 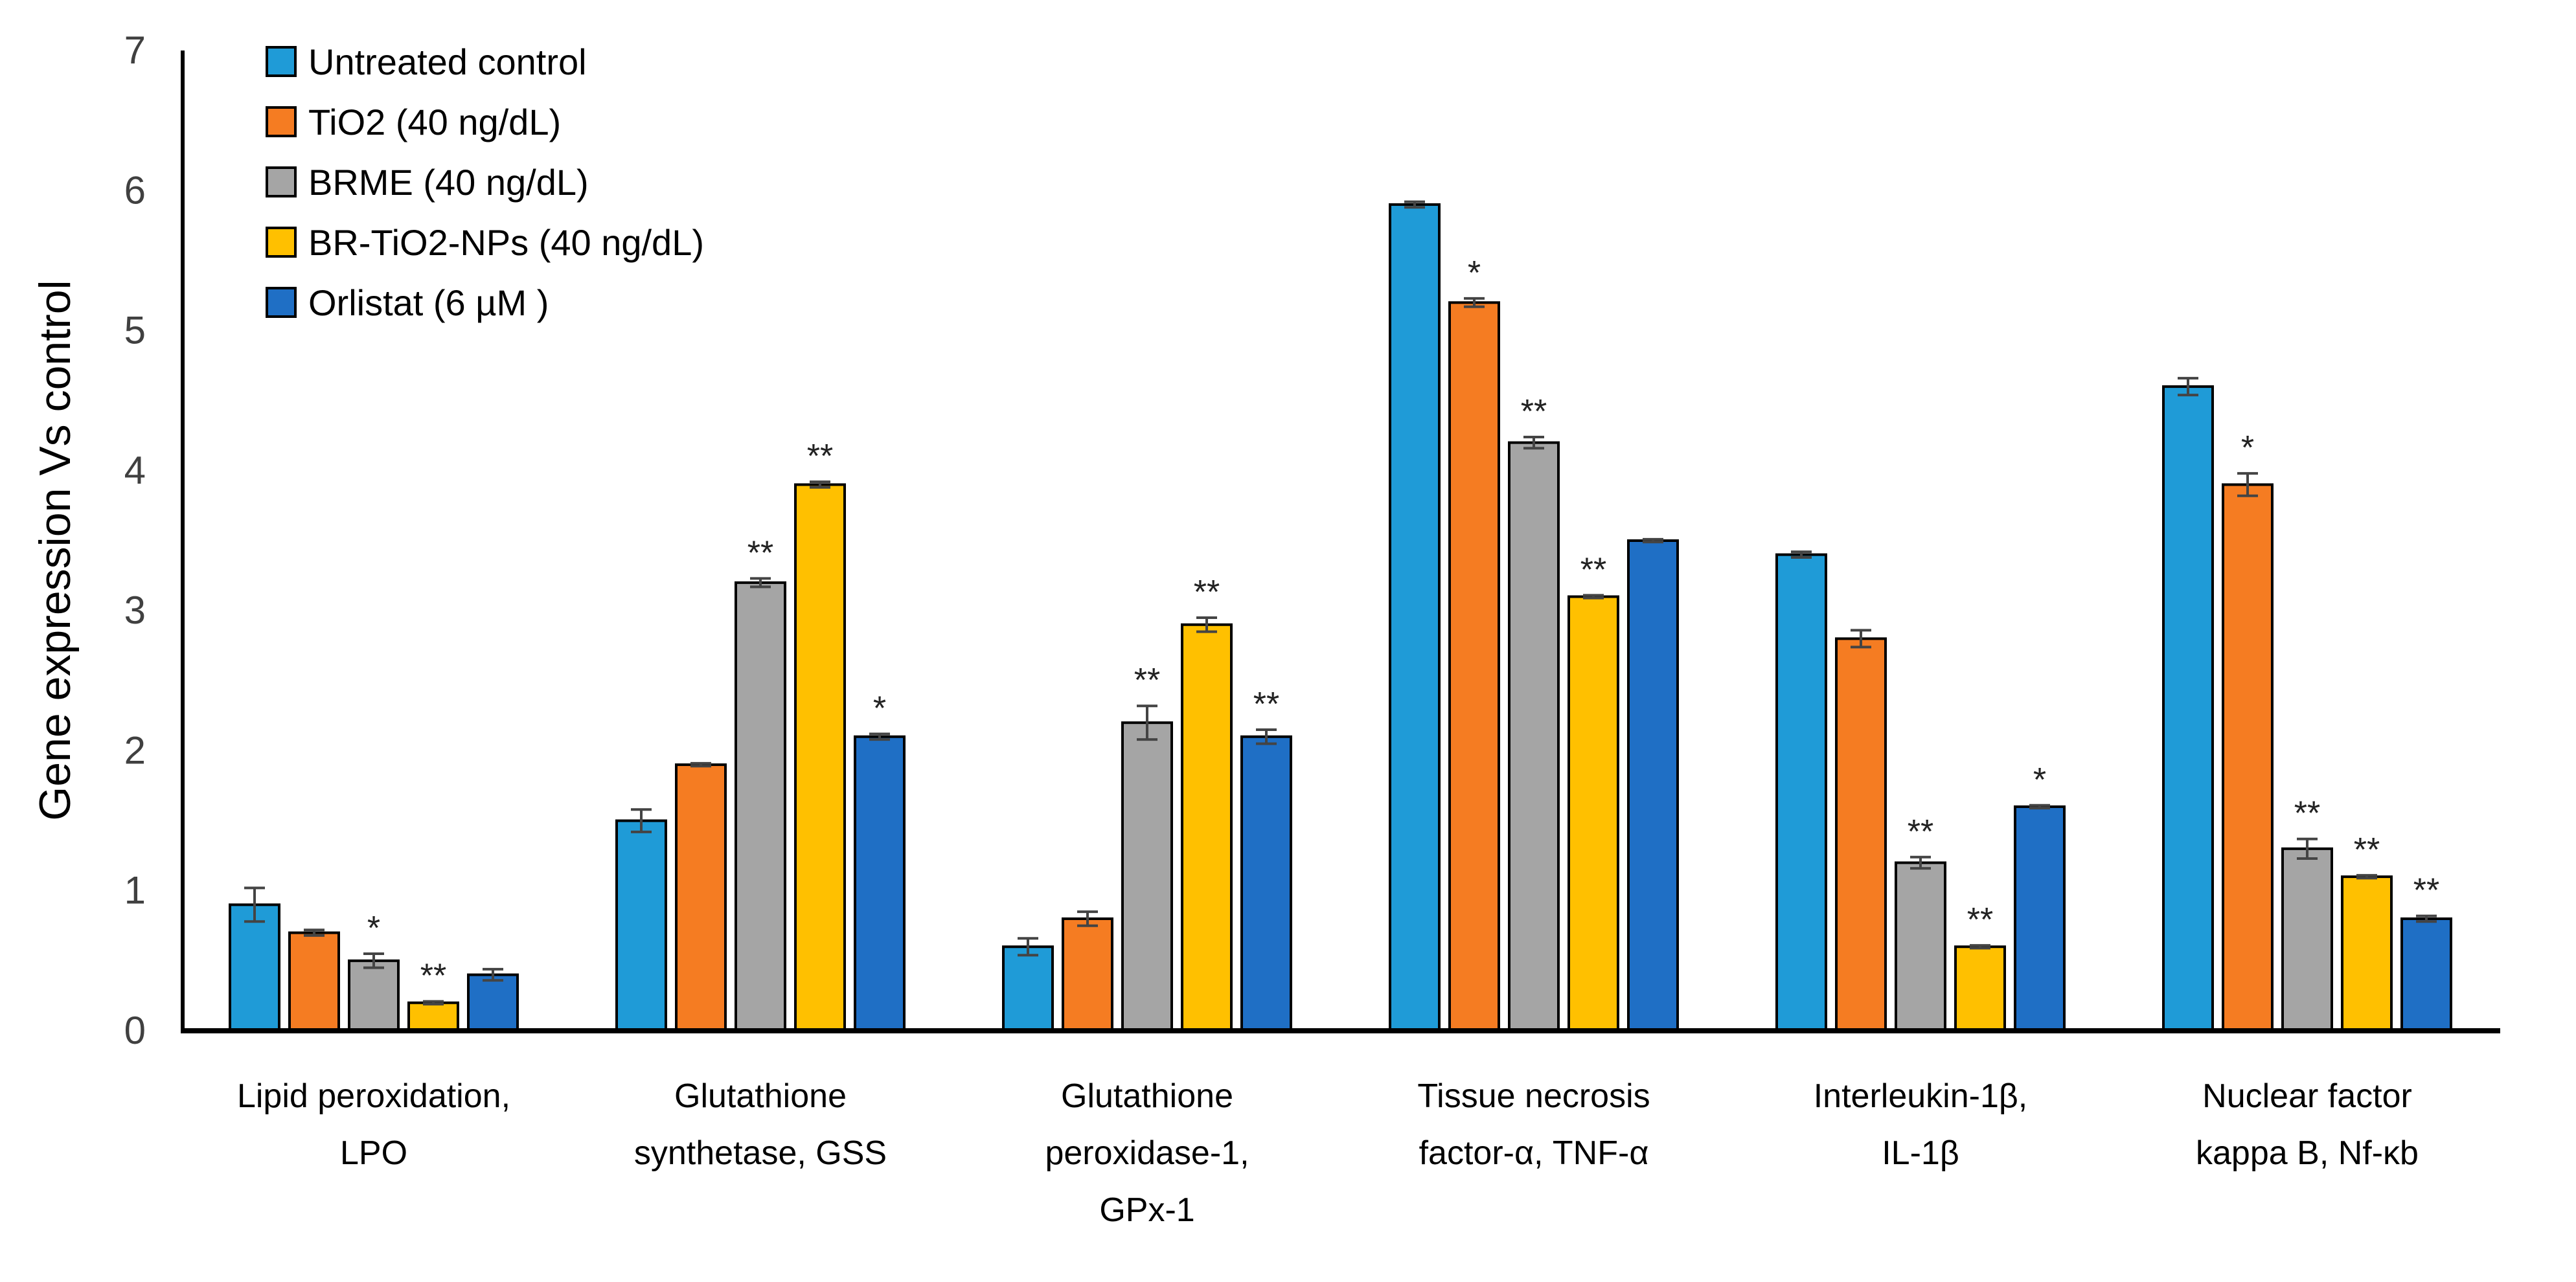 What do you see at coordinates (135, 890) in the screenshot?
I see `y-tick-label: 1` at bounding box center [135, 890].